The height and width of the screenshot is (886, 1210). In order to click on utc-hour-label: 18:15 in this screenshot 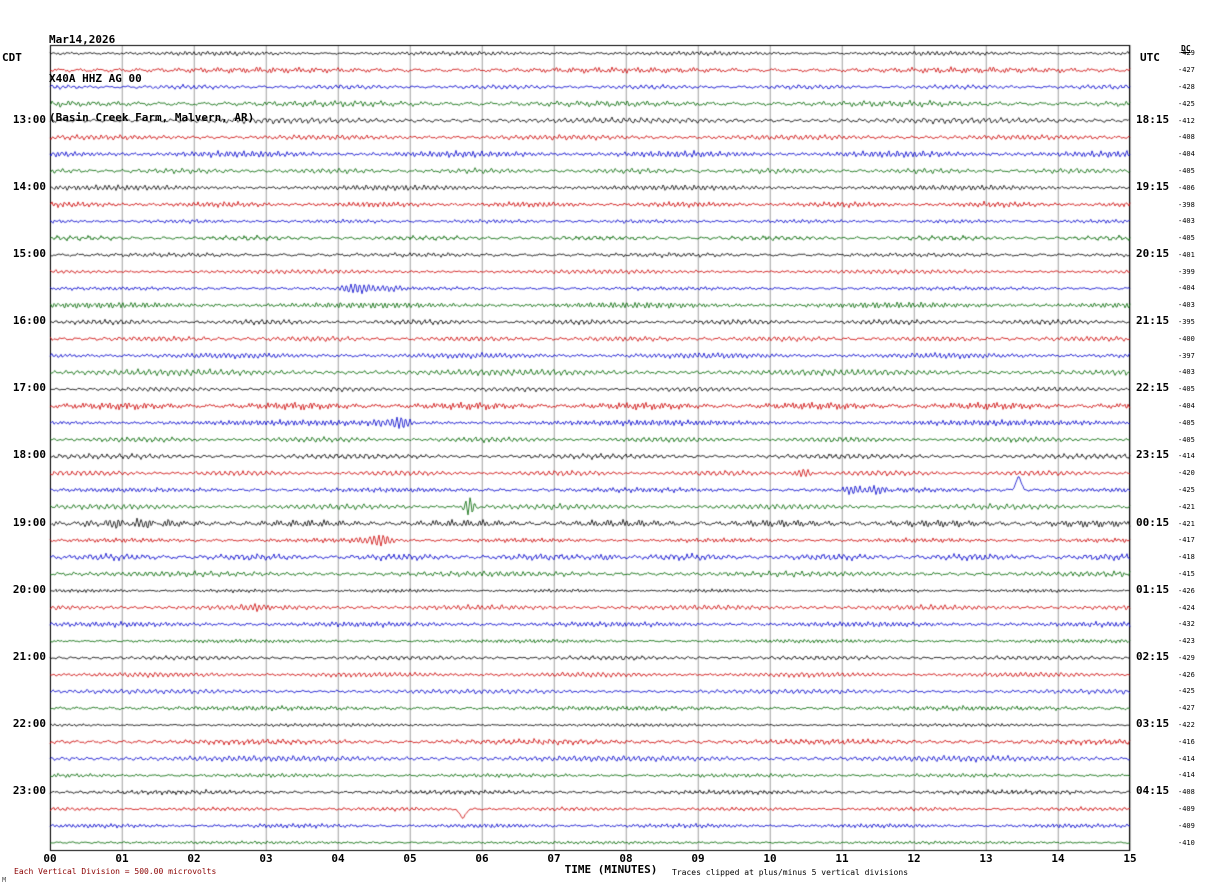, I will do `click(1153, 119)`.